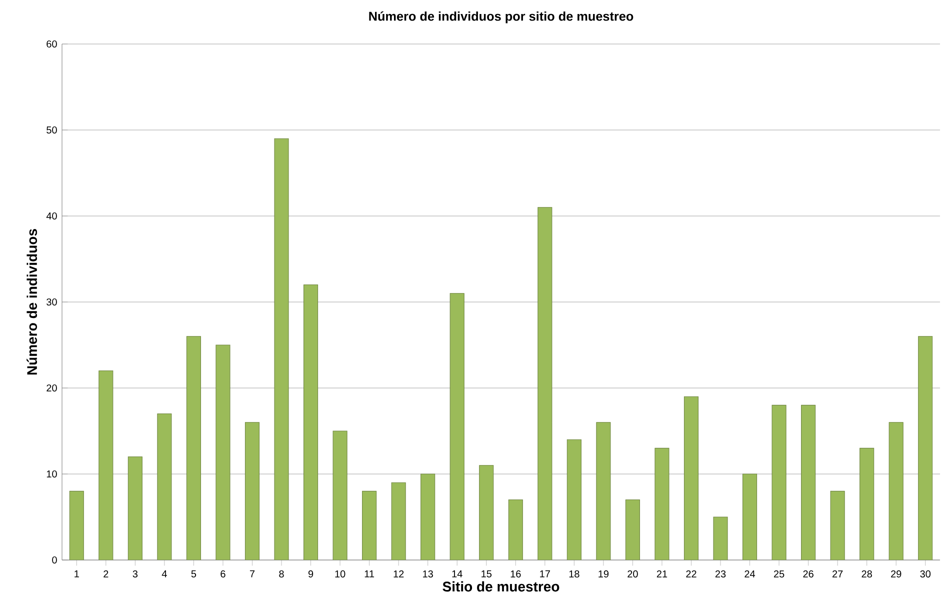  What do you see at coordinates (779, 574) in the screenshot?
I see `x-tick-label: 25` at bounding box center [779, 574].